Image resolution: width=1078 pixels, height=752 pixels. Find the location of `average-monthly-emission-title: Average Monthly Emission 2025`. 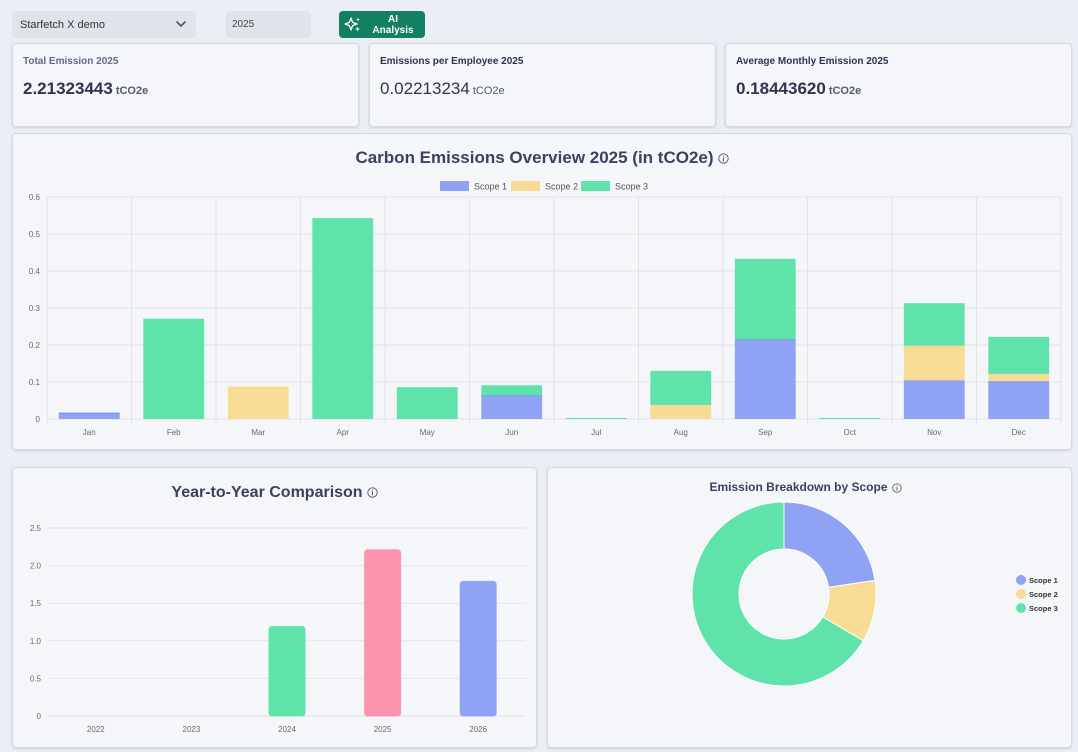

average-monthly-emission-title: Average Monthly Emission 2025 is located at coordinates (812, 61).